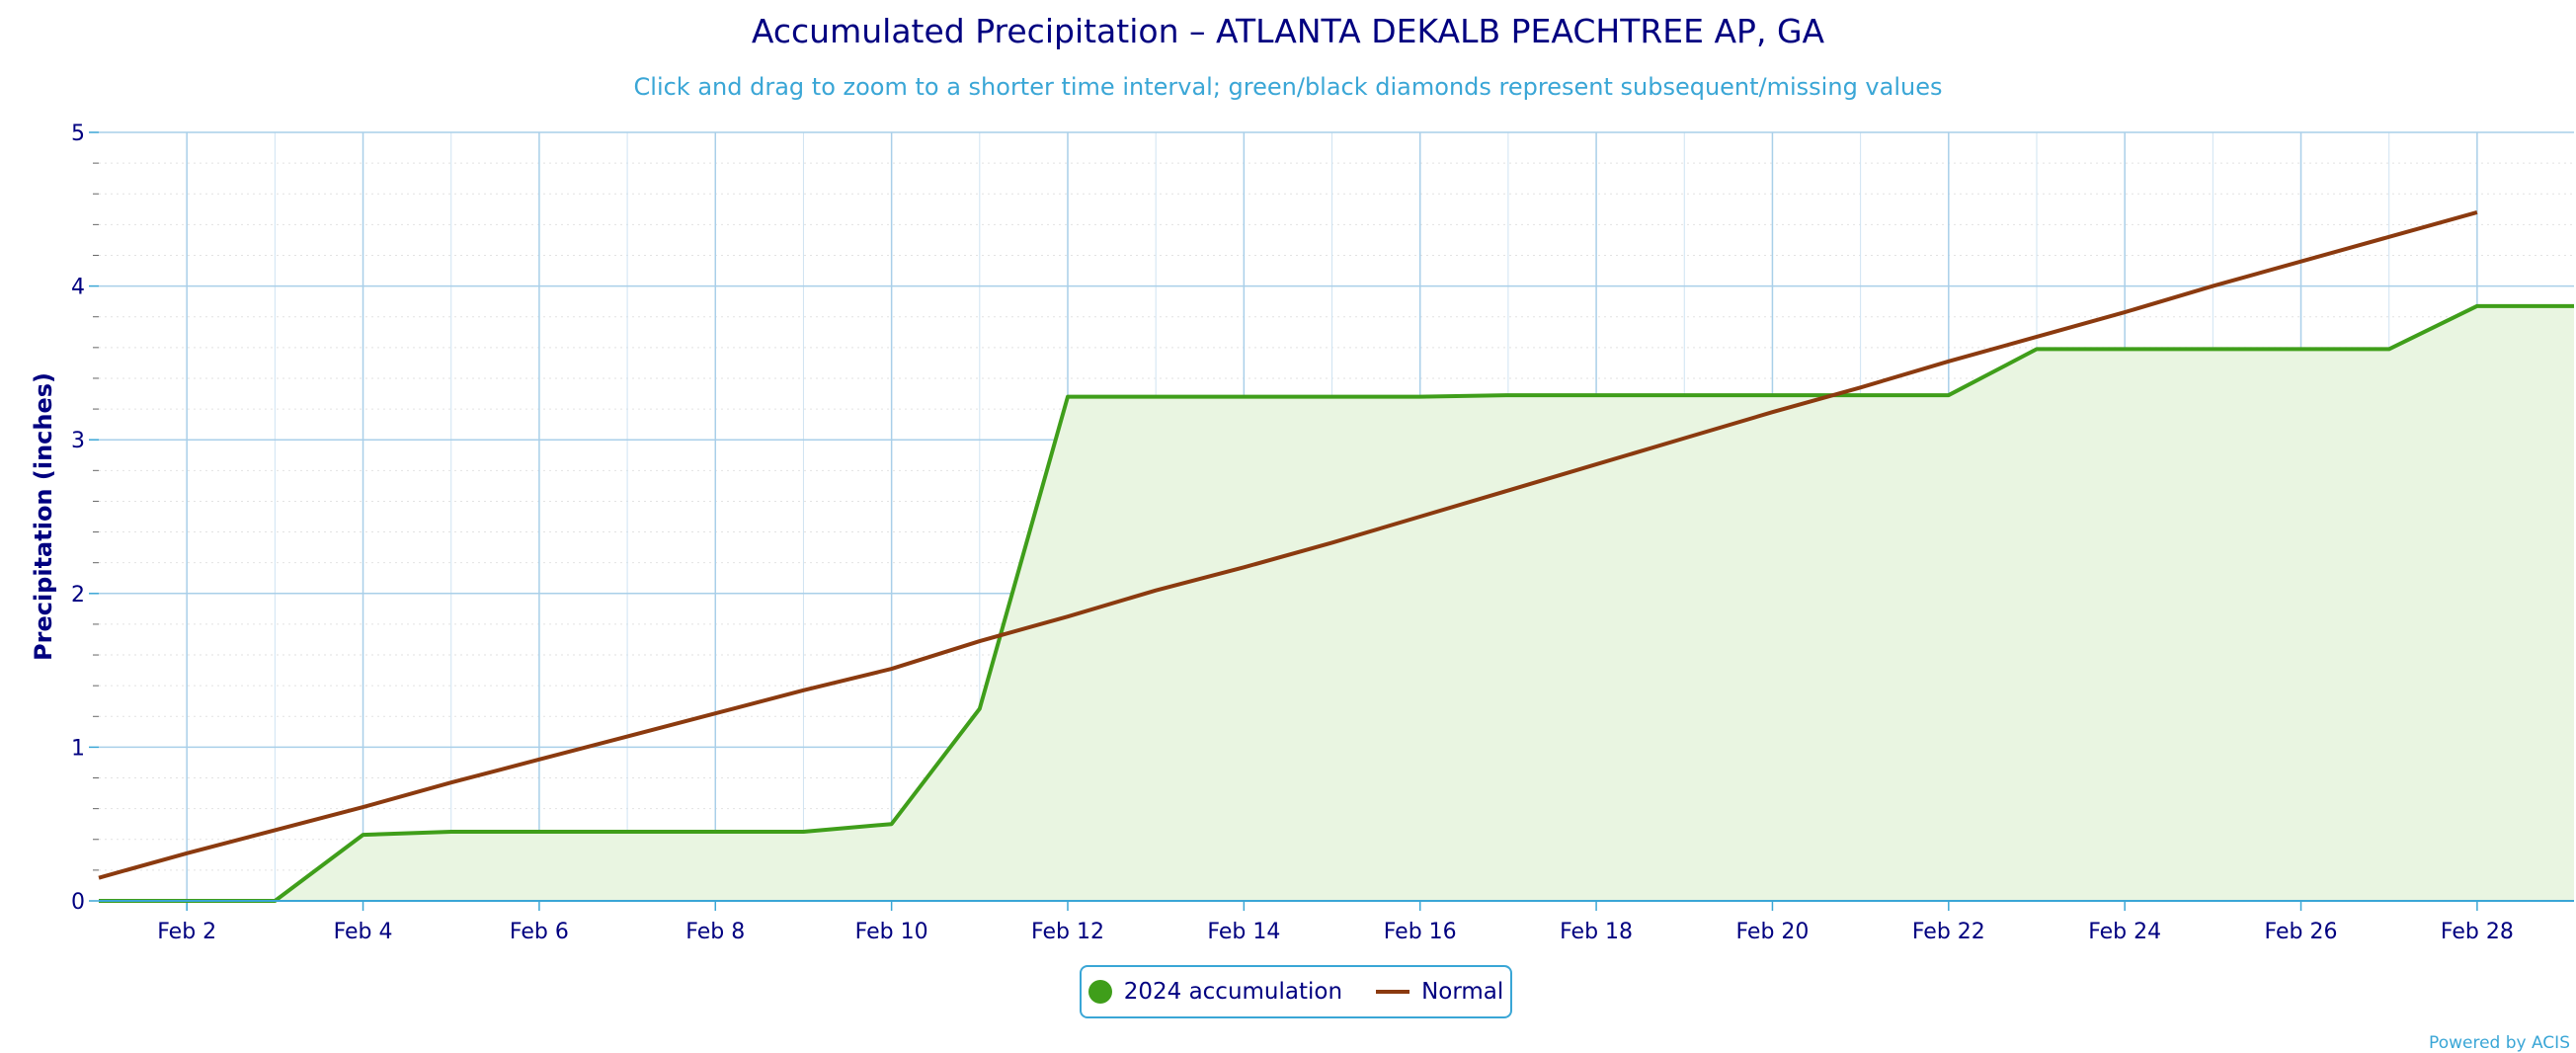  What do you see at coordinates (78, 441) in the screenshot?
I see `y-tick-label: 3` at bounding box center [78, 441].